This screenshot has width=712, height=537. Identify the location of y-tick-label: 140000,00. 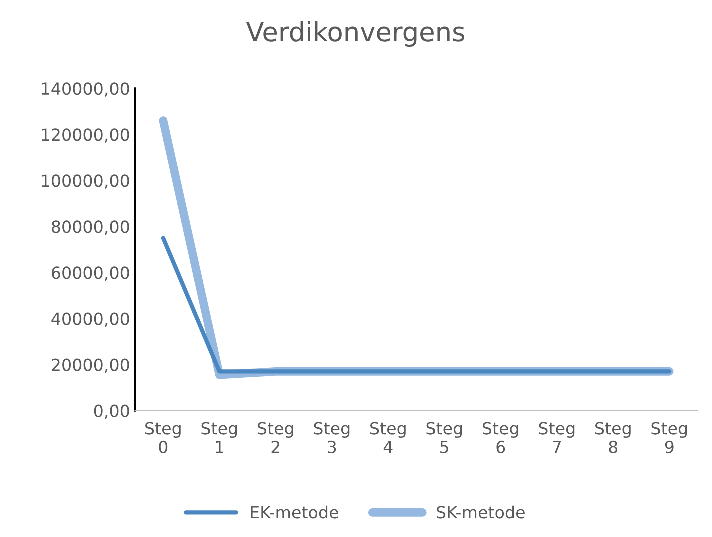
(86, 89).